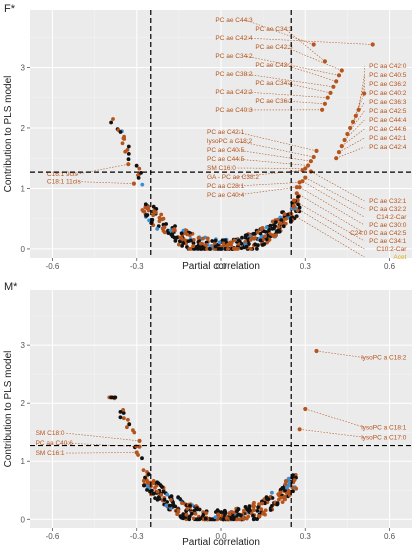 Image resolution: width=418 pixels, height=550 pixels. I want to click on x-axis-title: Partial correlation, so click(221, 542).